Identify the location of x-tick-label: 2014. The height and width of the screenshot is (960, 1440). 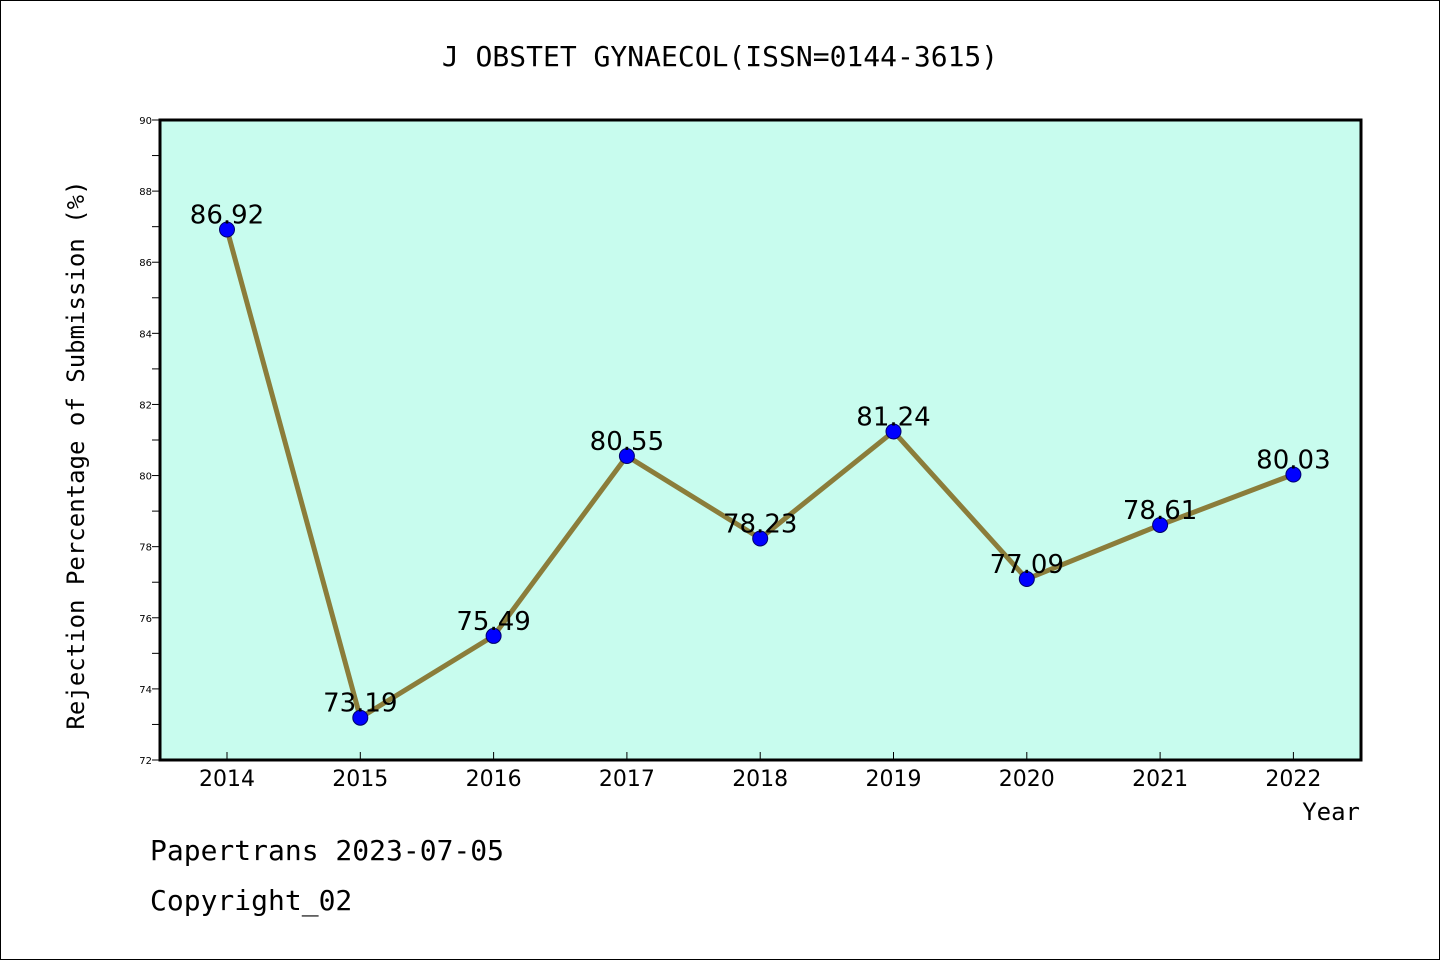
(227, 779).